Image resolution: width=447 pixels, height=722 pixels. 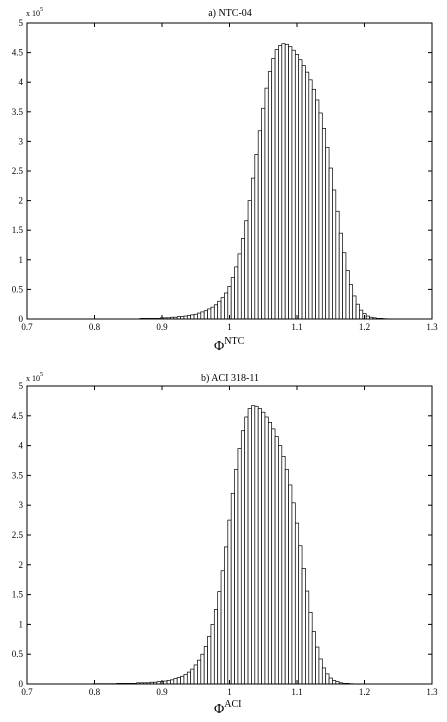 I want to click on panel-a-x-tick-label: 0.7, so click(x=27, y=327).